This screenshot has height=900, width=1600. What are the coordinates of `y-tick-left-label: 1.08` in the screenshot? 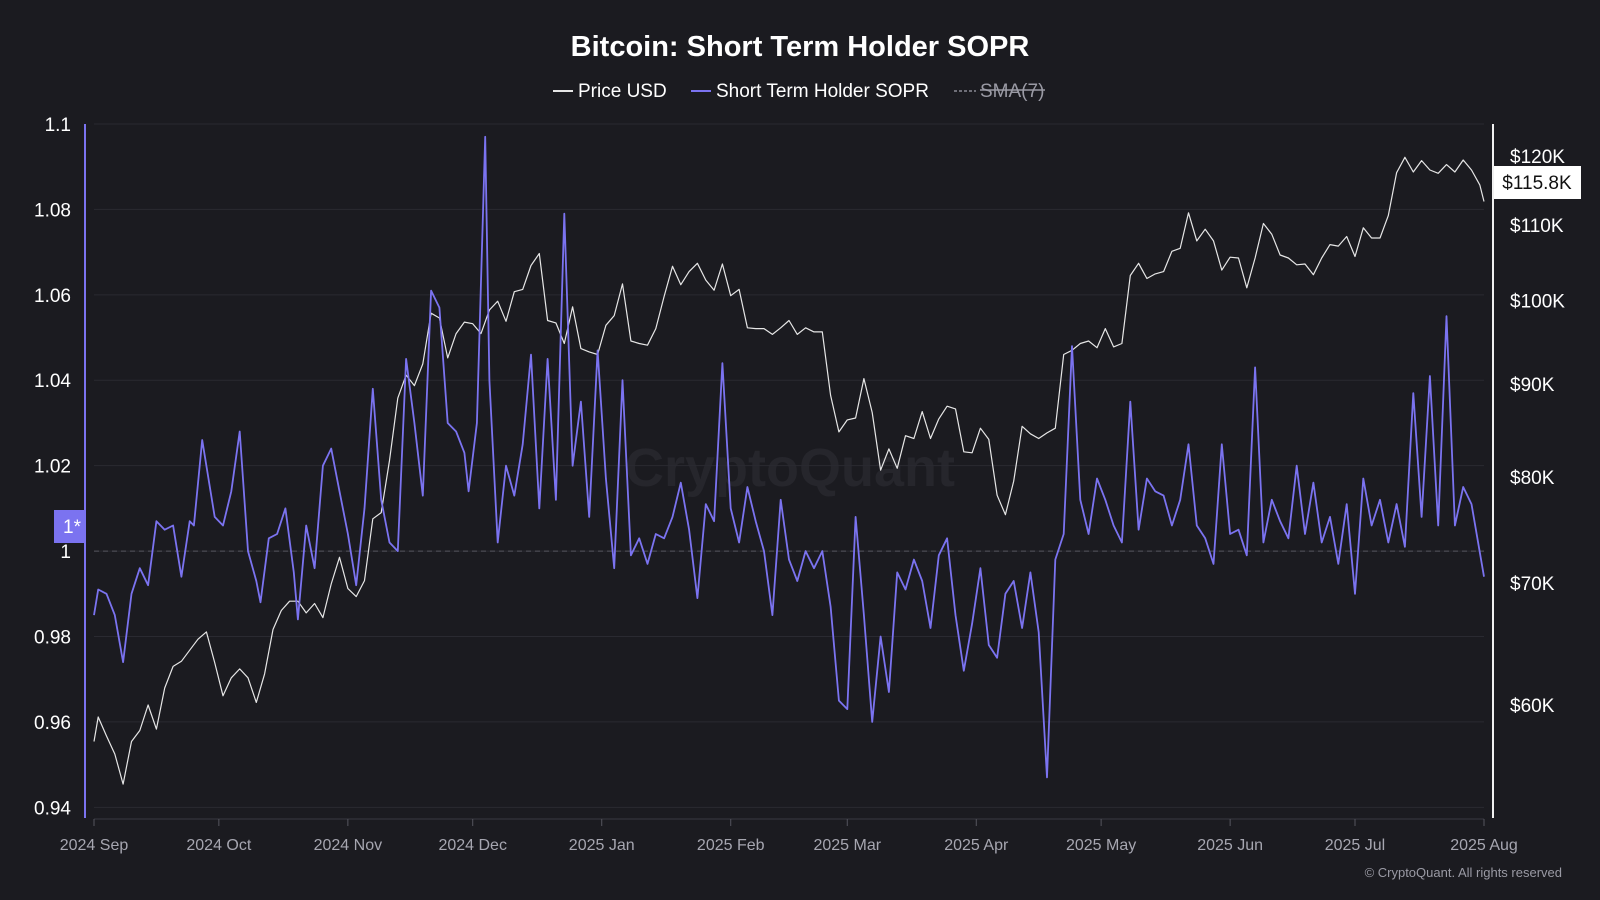 It's located at (52, 210).